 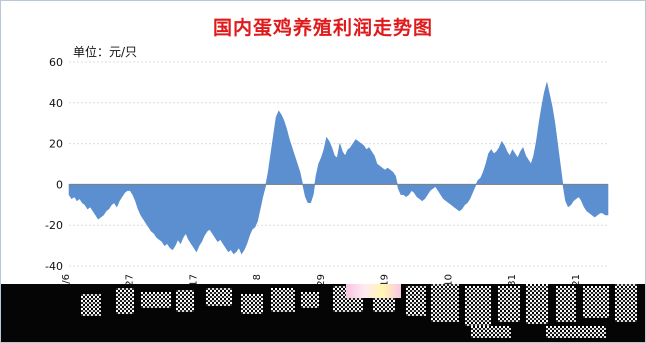 What do you see at coordinates (385, 280) in the screenshot?
I see `x-tick-label: 19` at bounding box center [385, 280].